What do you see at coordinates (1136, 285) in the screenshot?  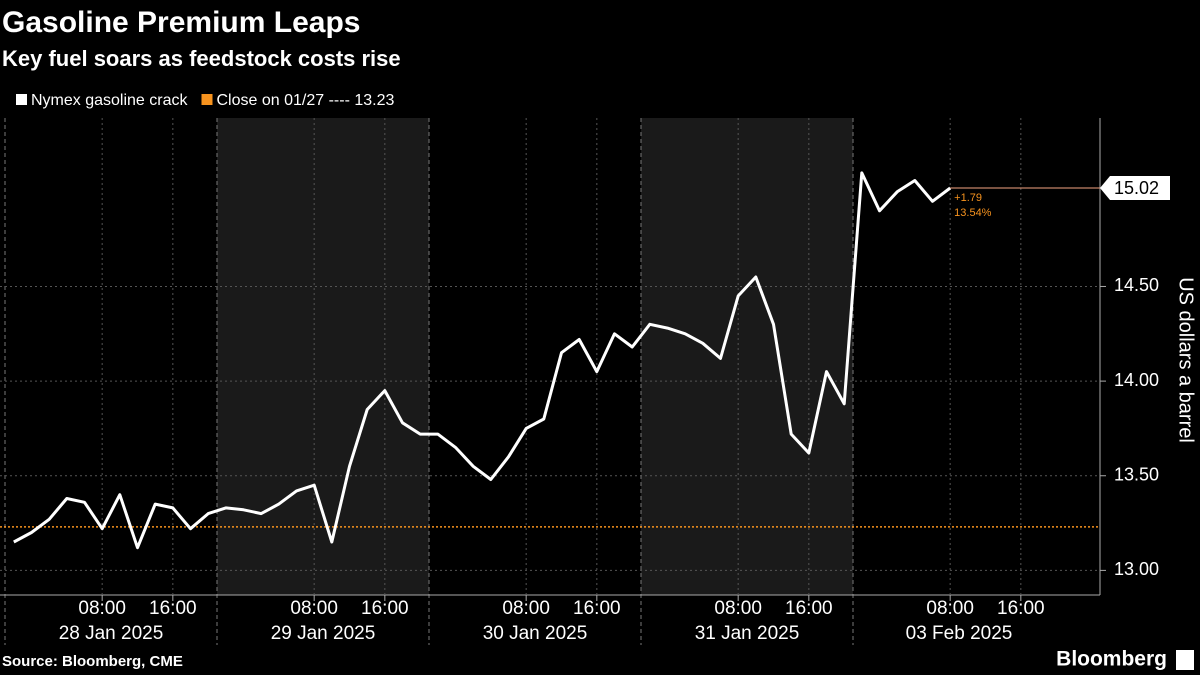 I see `y-tick-label: 14.50` at bounding box center [1136, 285].